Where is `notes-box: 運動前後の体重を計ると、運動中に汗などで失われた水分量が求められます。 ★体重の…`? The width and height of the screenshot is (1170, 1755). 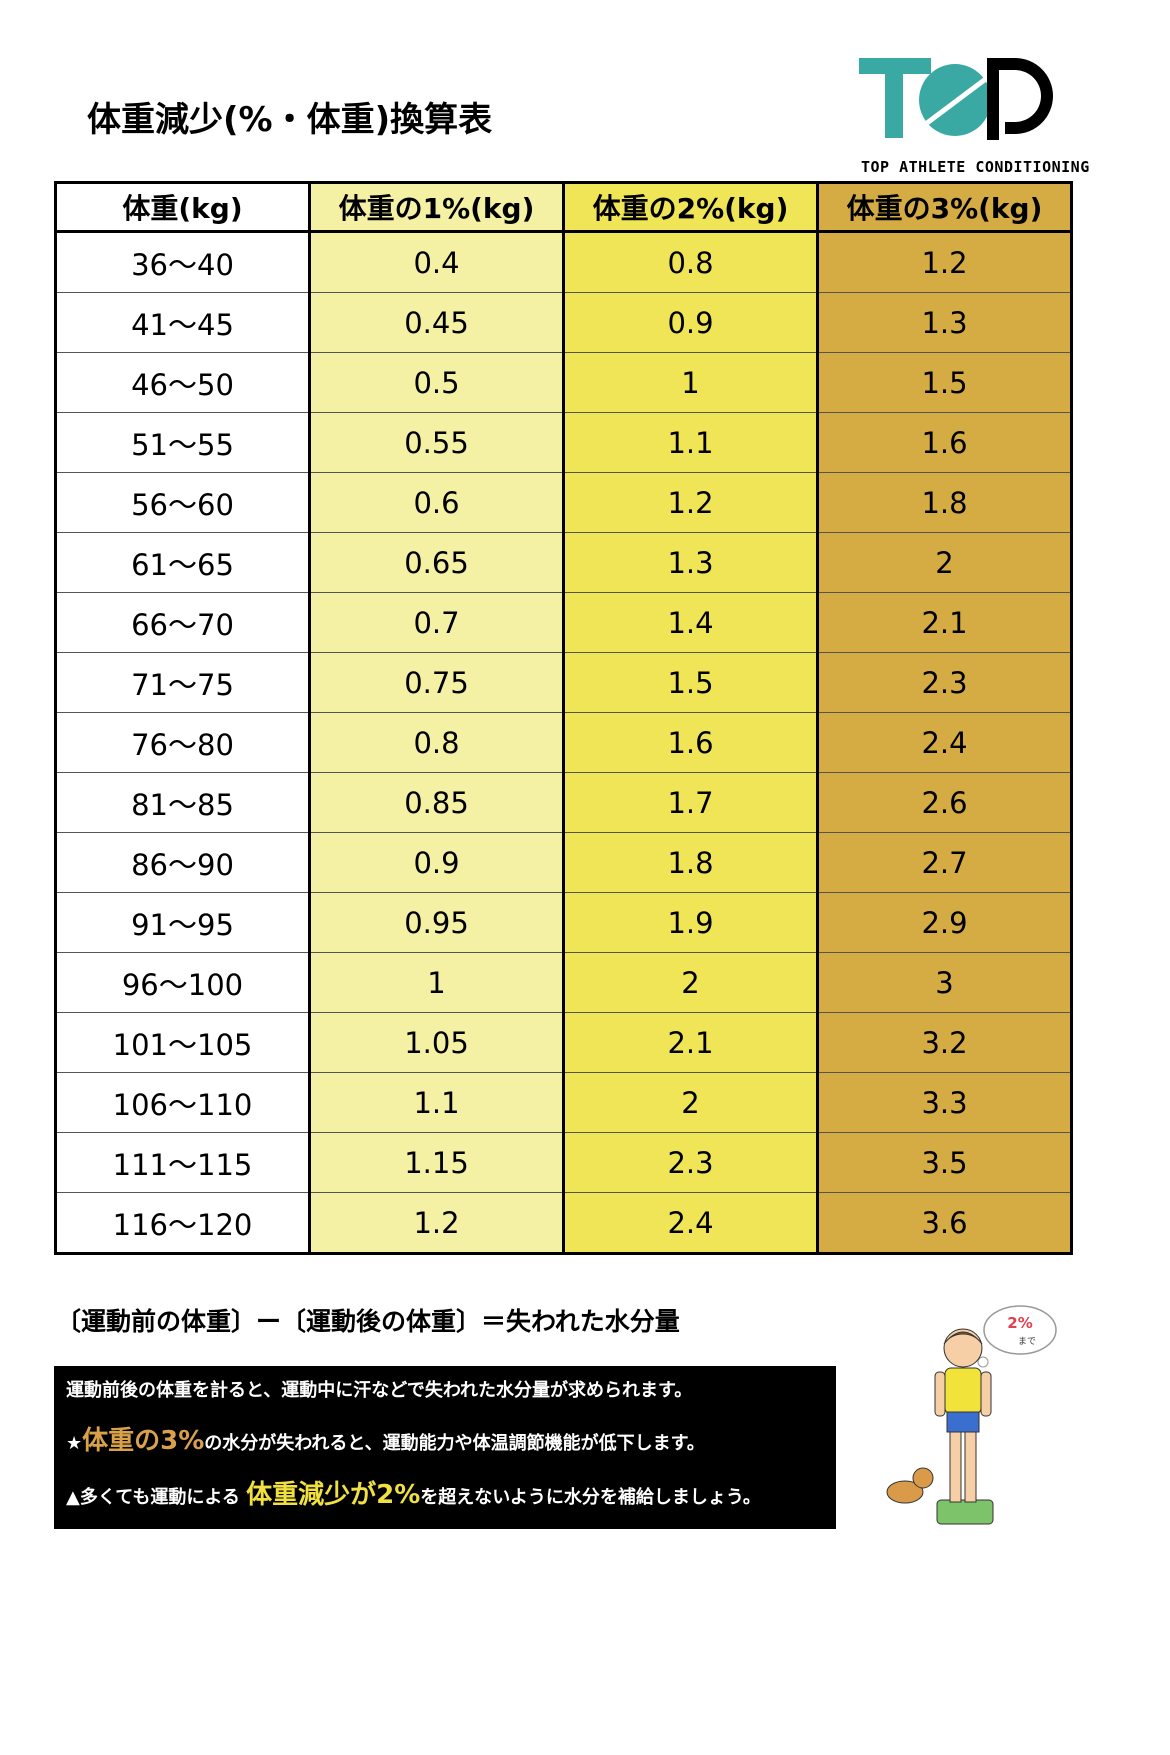
notes-box: 運動前後の体重を計ると、運動中に汗などで失われた水分量が求められます。 ★体重の… is located at coordinates (445, 1447).